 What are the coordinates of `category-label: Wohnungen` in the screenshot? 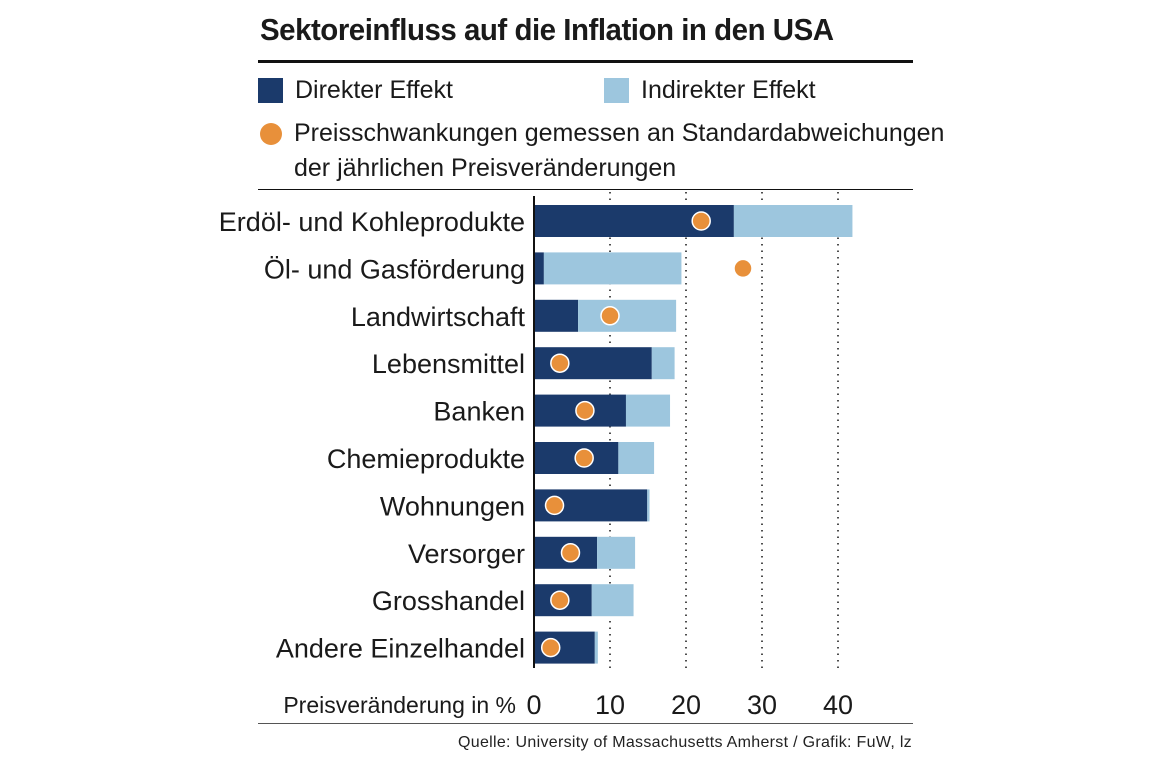 It's located at (452, 506).